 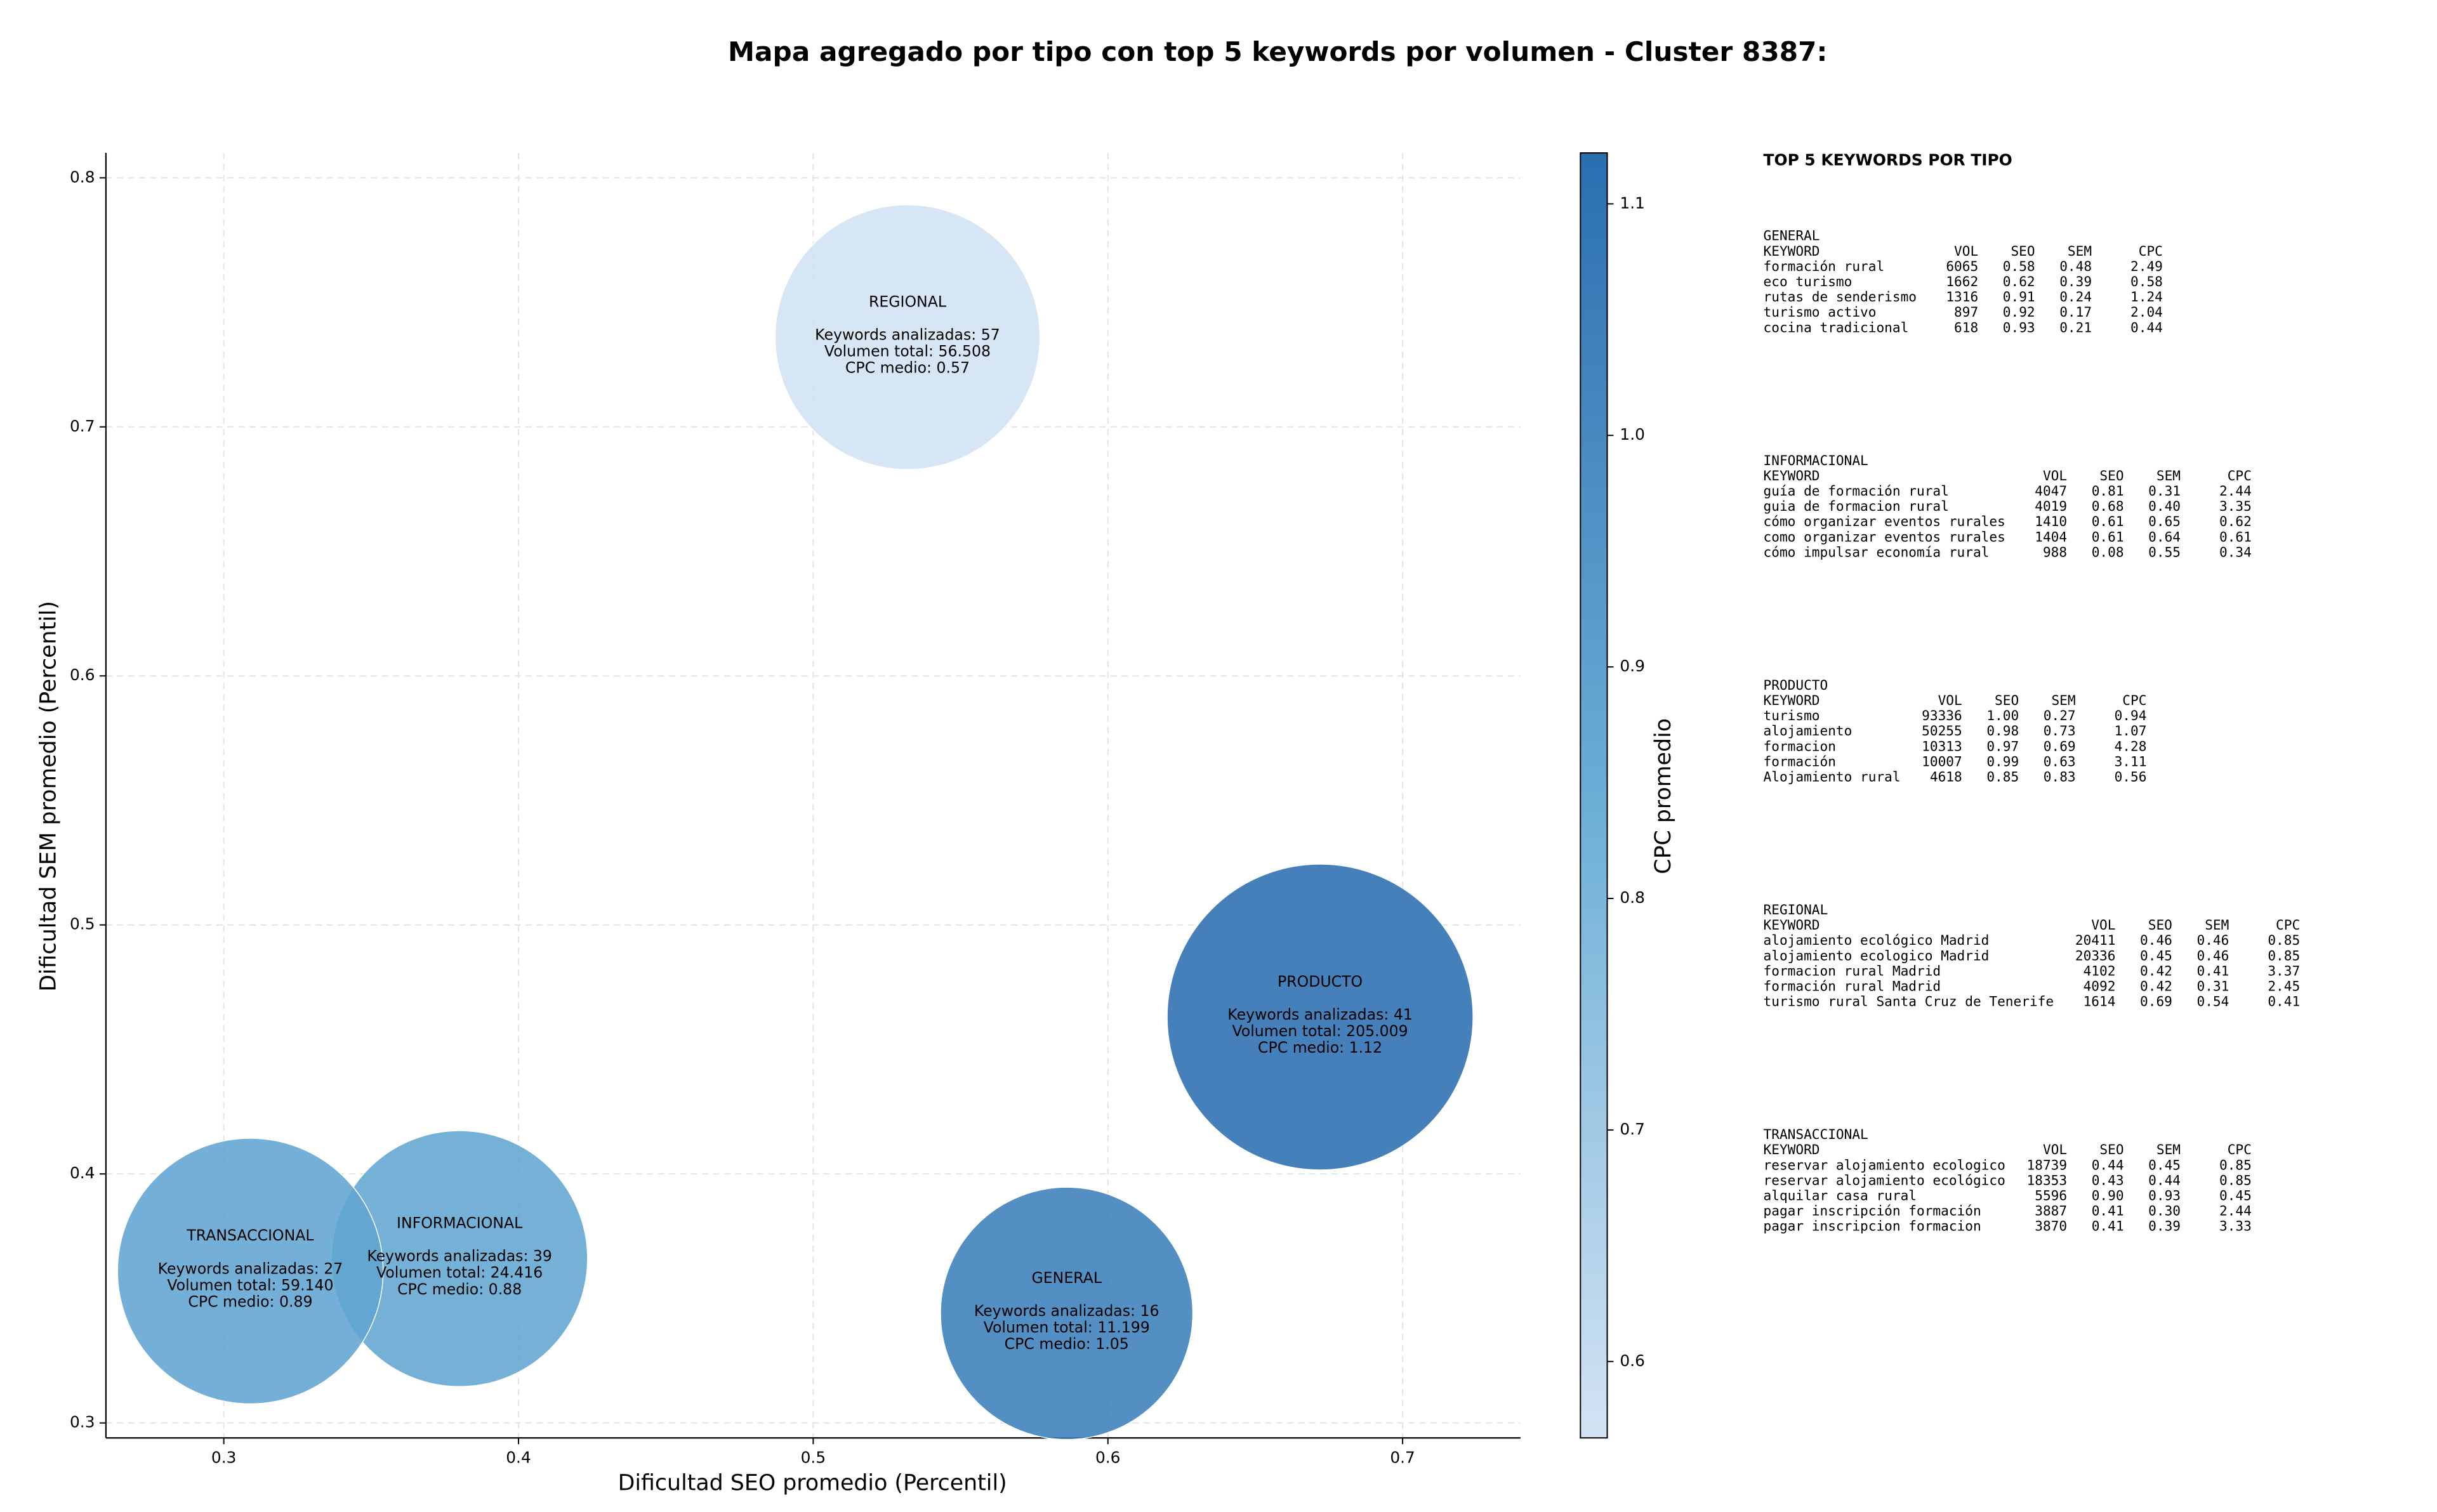 What do you see at coordinates (82, 675) in the screenshot?
I see `y-tick-label: 0.6` at bounding box center [82, 675].